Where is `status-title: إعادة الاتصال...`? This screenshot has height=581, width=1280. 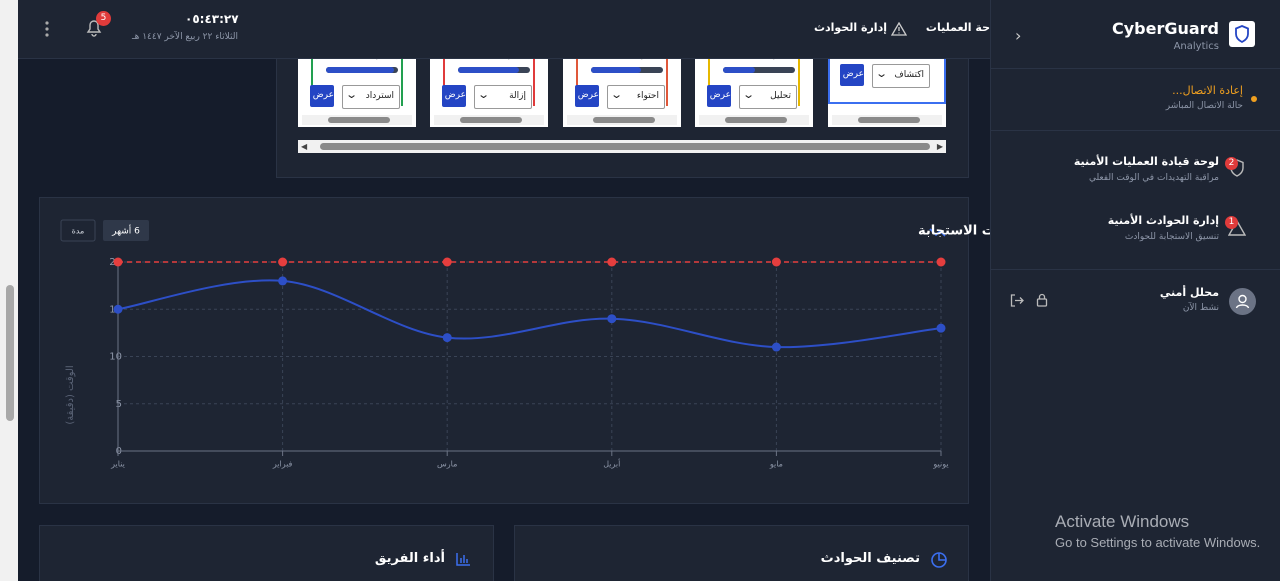 status-title: إعادة الاتصال... is located at coordinates (1207, 90).